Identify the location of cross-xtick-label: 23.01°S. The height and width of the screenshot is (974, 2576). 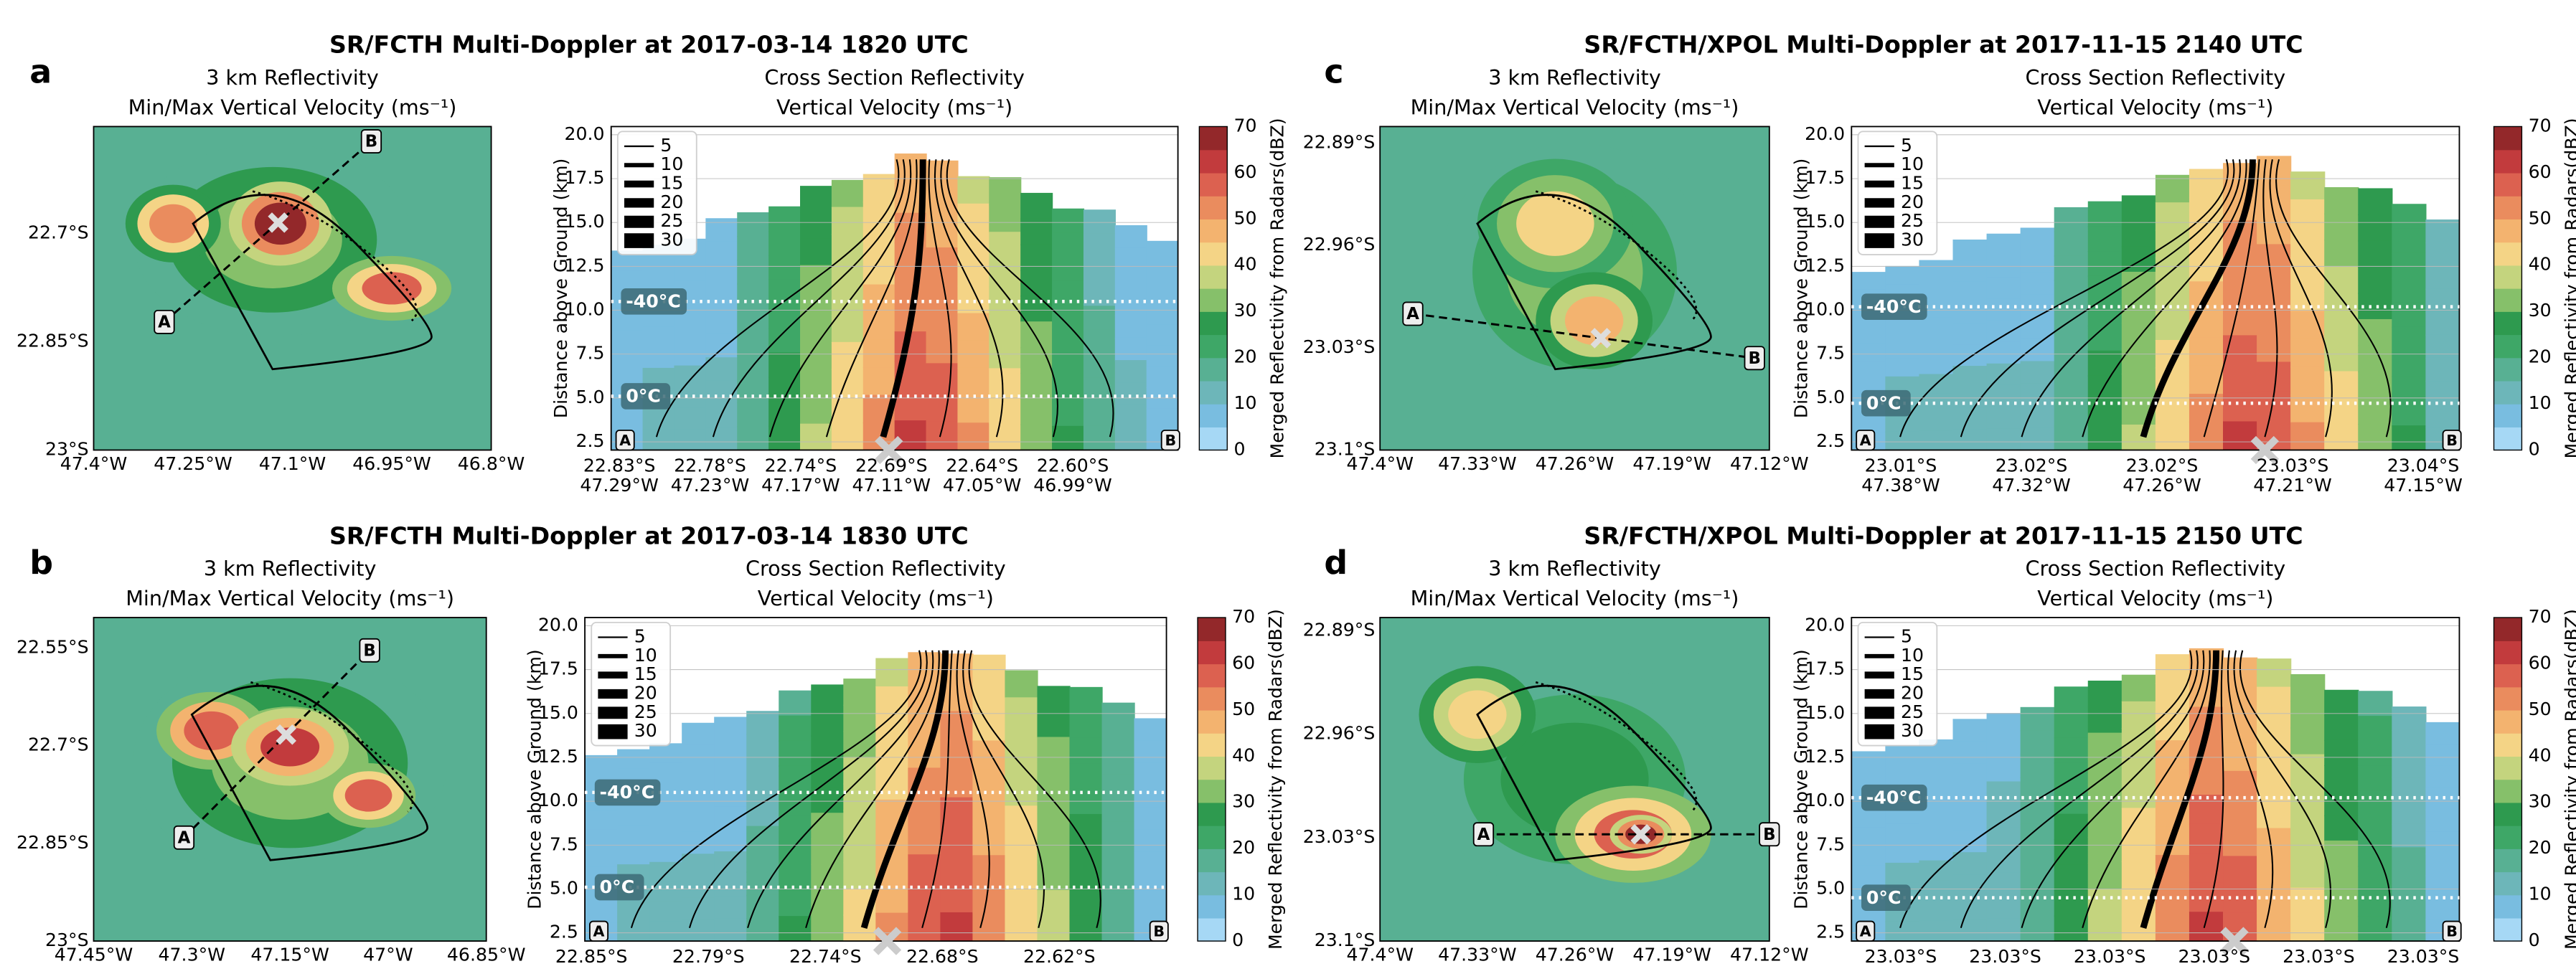
(1901, 465).